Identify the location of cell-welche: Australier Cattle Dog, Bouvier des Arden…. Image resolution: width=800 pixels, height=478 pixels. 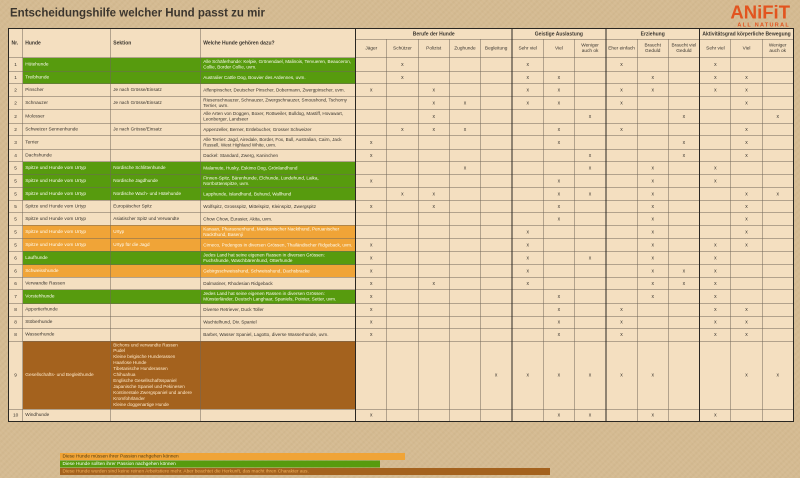
(278, 78).